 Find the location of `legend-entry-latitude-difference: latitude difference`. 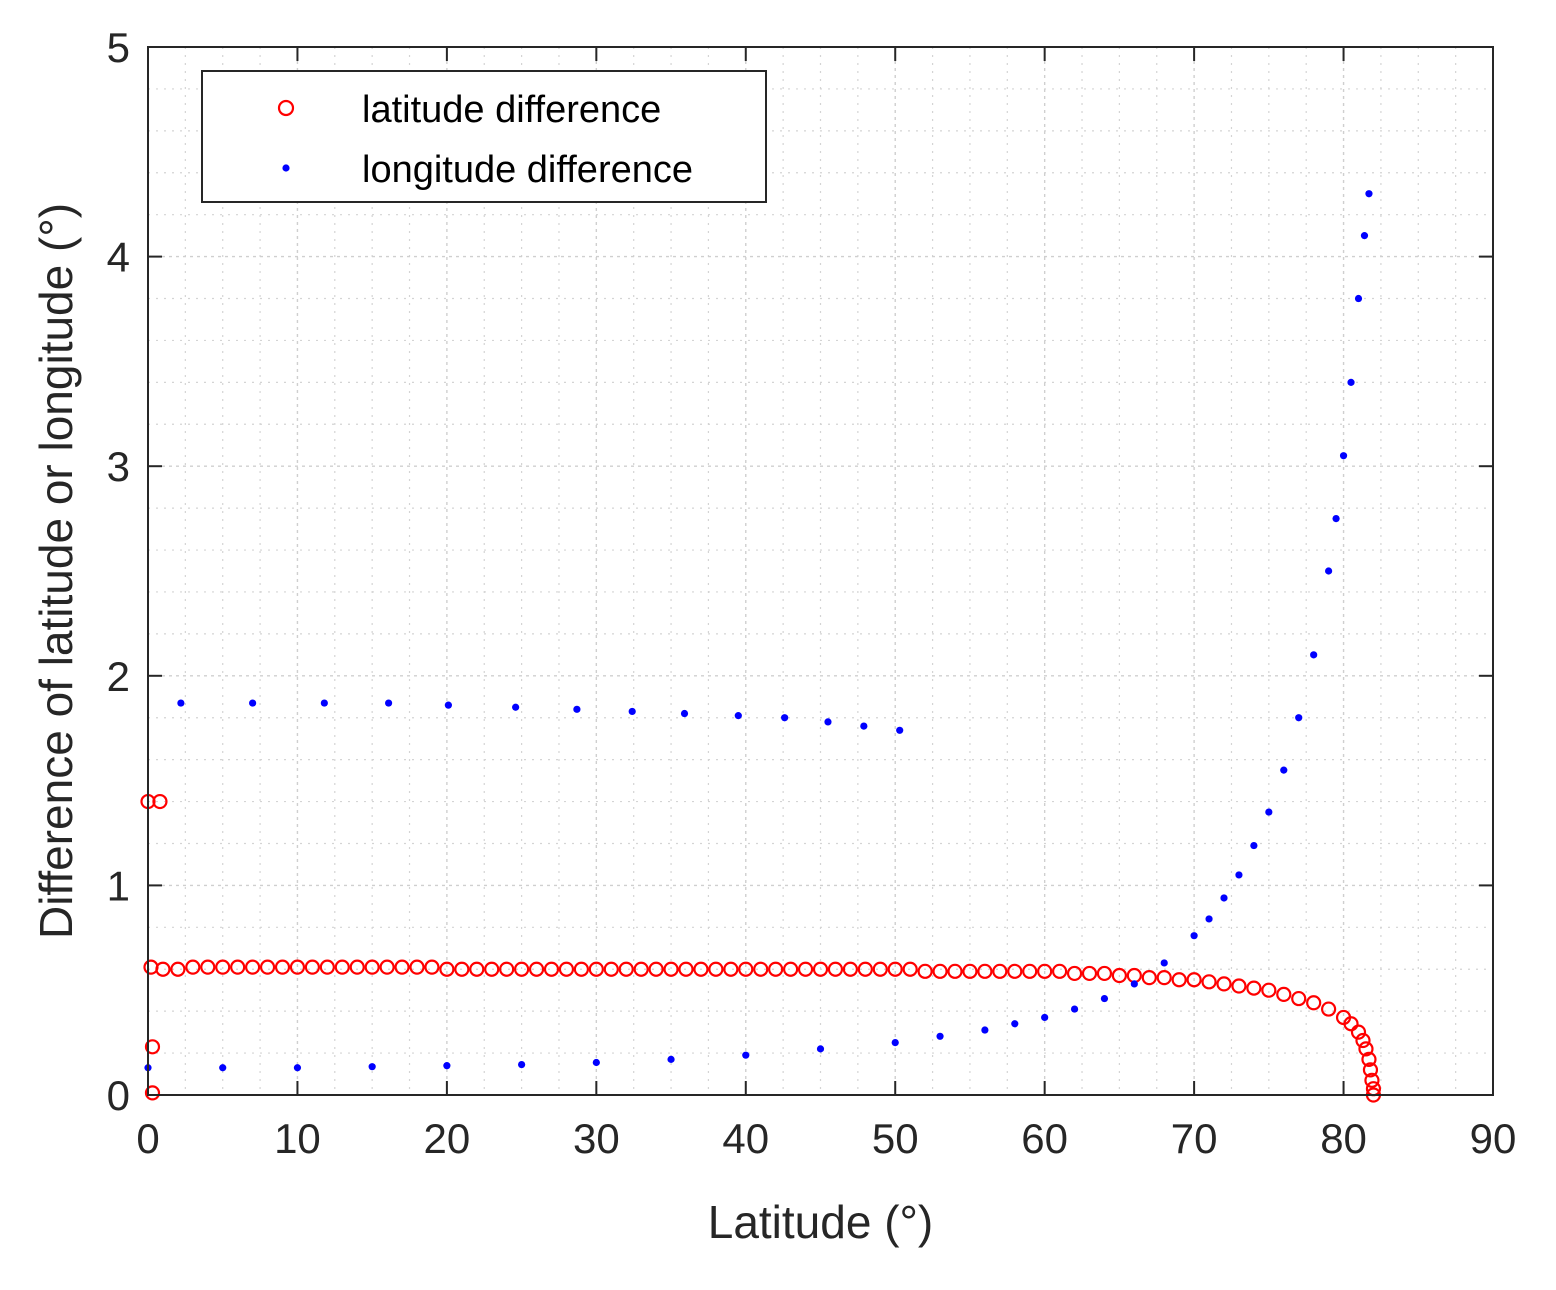

legend-entry-latitude-difference: latitude difference is located at coordinates (469, 110).